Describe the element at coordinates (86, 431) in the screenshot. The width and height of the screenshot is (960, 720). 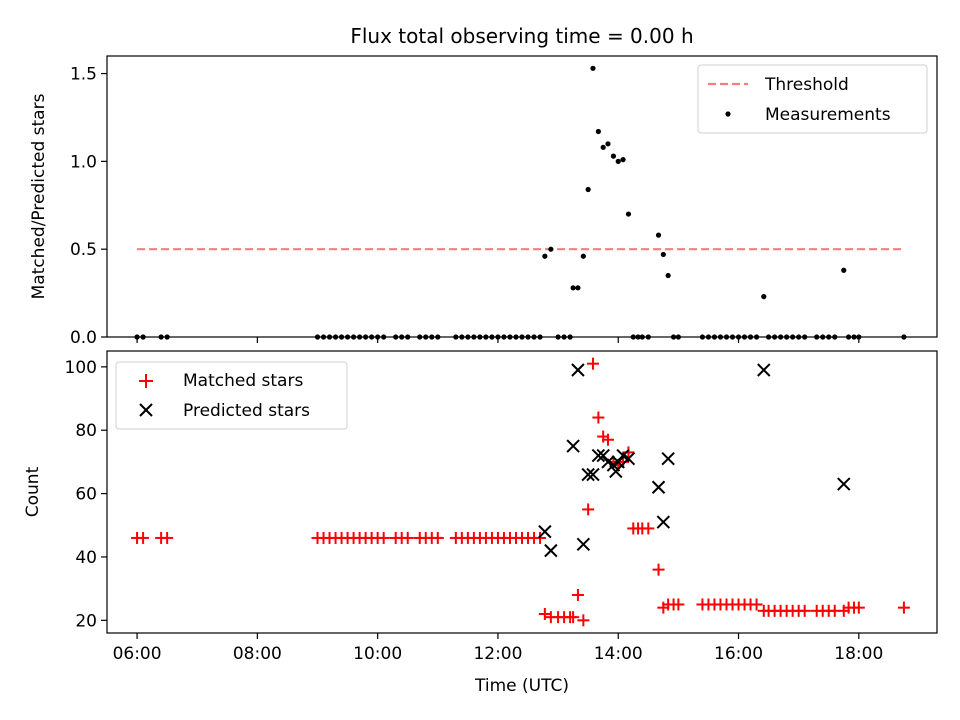
I see `bottom-y-tick-label: 80` at that location.